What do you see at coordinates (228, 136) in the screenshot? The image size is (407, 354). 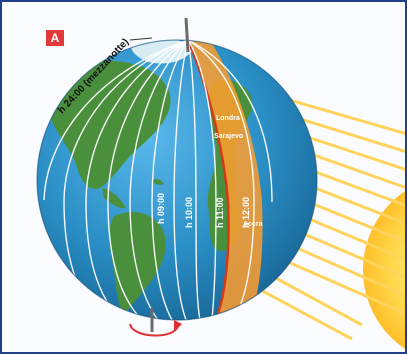 I see `place-sarajevo: Sarajevo` at bounding box center [228, 136].